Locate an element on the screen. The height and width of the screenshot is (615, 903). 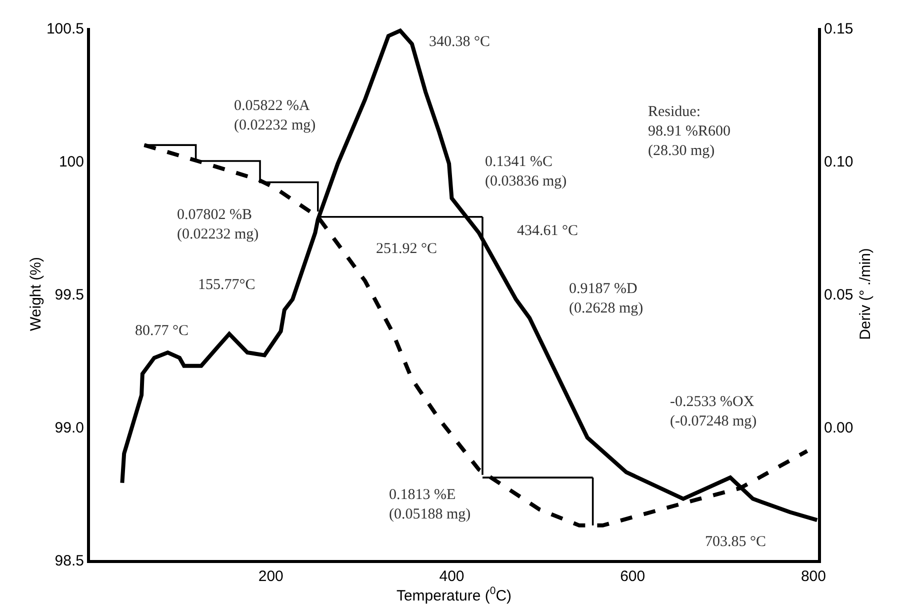
annotation: 251.92 °C is located at coordinates (407, 249).